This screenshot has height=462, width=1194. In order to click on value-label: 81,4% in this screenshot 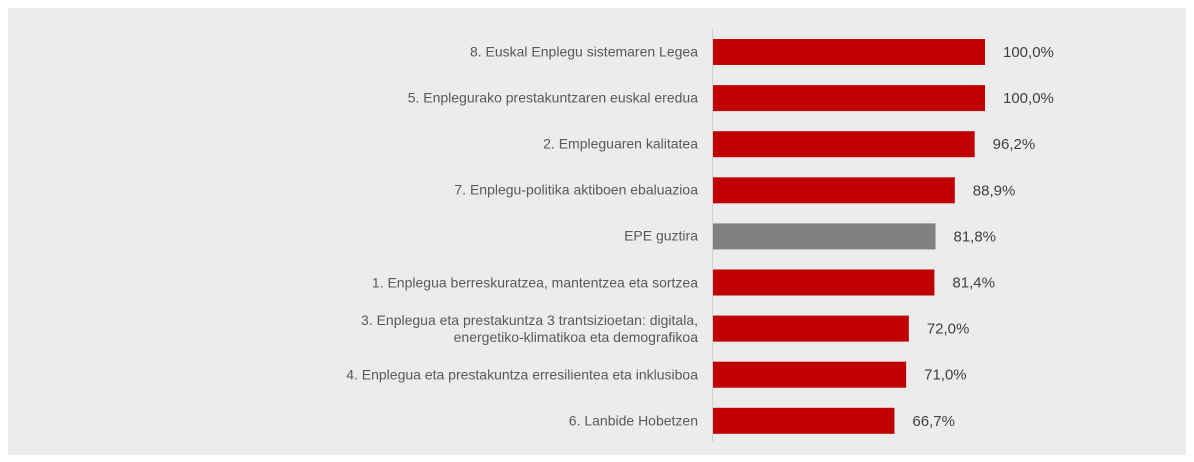, I will do `click(973, 282)`.